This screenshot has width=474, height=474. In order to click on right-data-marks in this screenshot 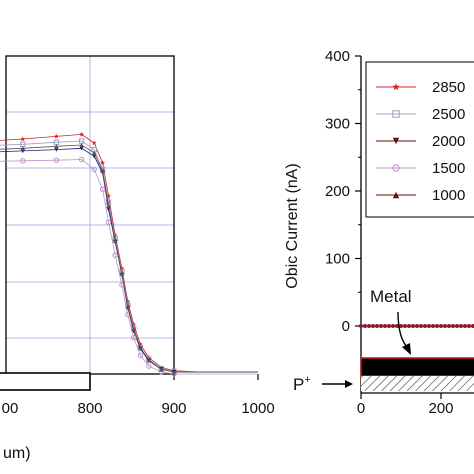, I will do `click(416, 326)`.